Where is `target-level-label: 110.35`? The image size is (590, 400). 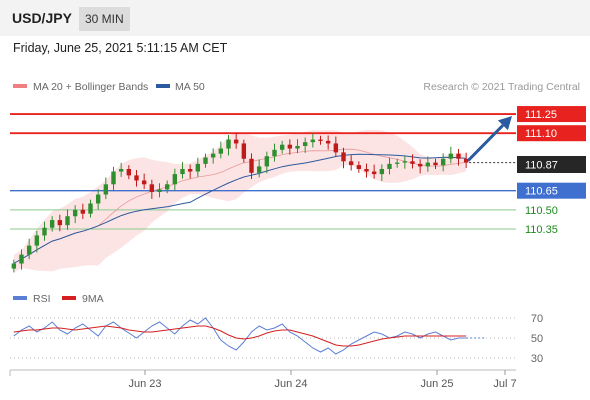
target-level-label: 110.35 is located at coordinates (541, 230).